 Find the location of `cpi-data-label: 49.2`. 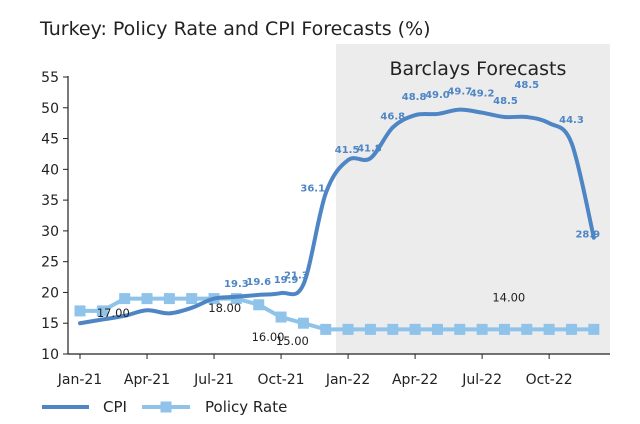

cpi-data-label: 49.2 is located at coordinates (482, 94).